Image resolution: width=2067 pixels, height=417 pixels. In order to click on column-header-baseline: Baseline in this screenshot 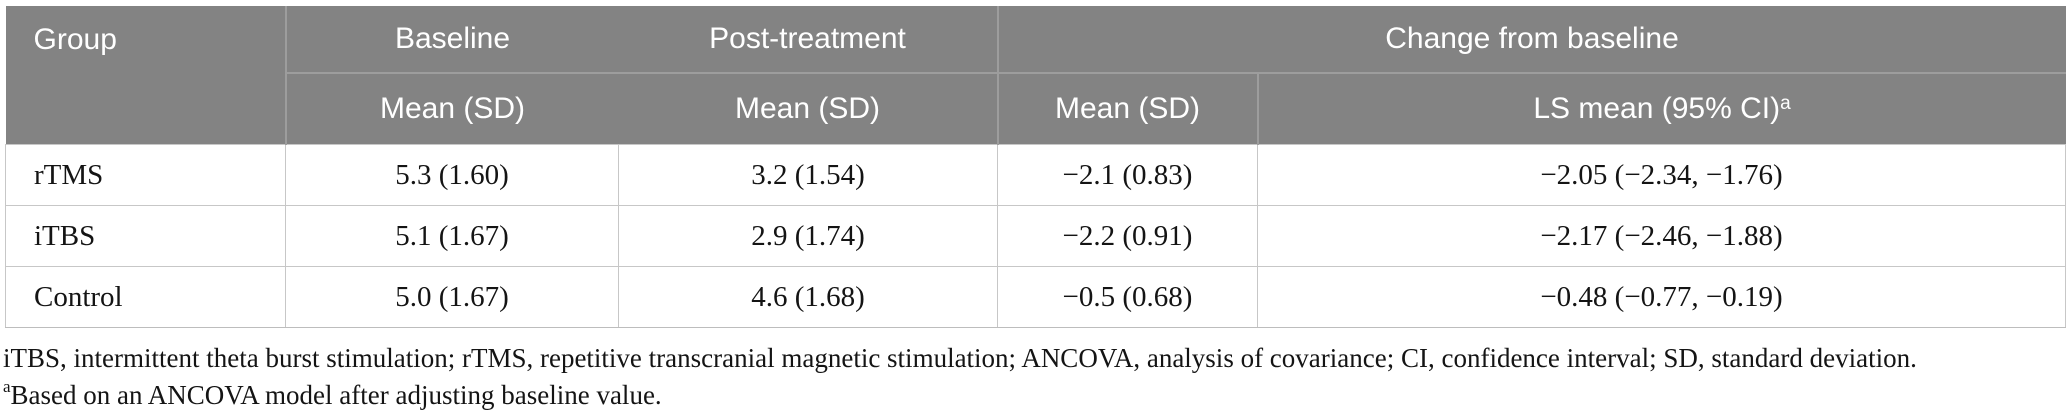, I will do `click(452, 40)`.